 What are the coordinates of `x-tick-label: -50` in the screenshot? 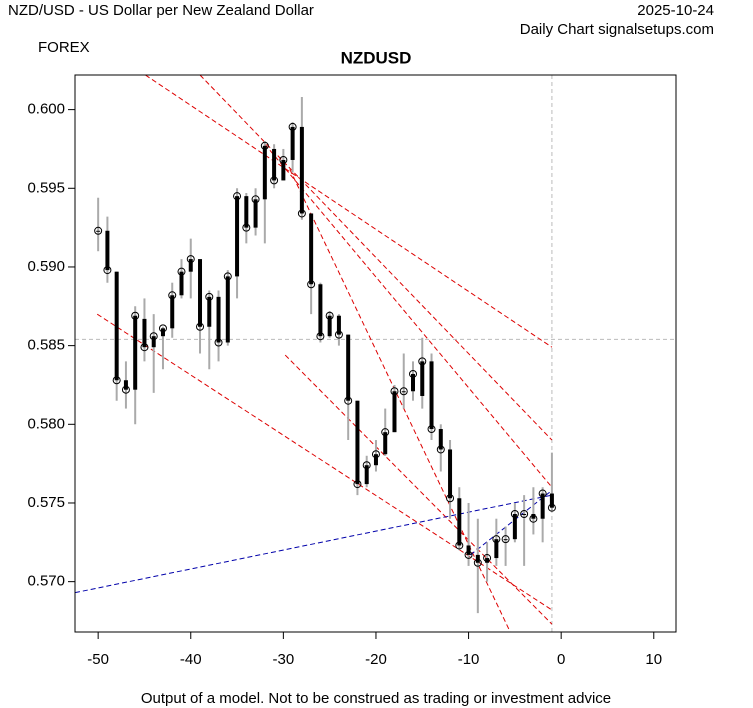 It's located at (98, 659).